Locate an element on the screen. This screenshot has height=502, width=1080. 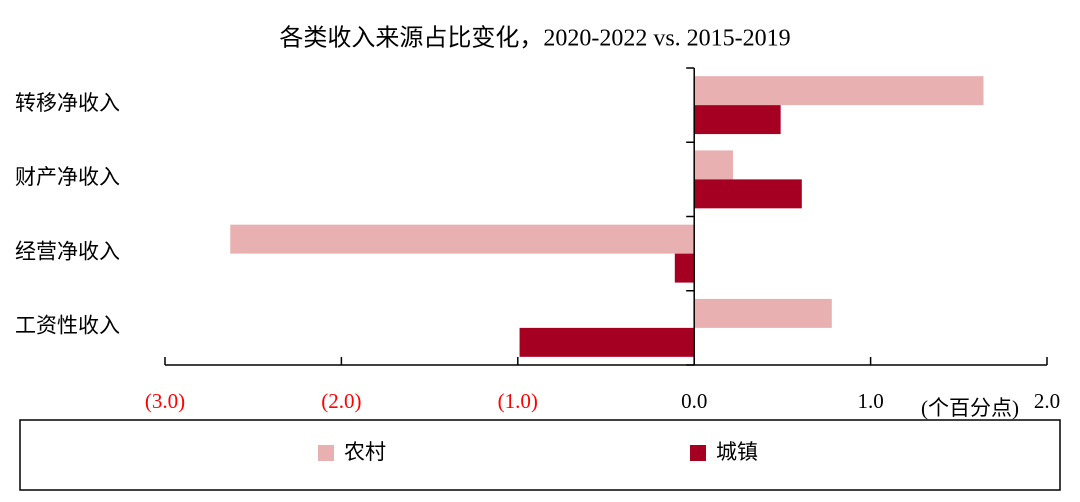
legend-box is located at coordinates (540, 455).